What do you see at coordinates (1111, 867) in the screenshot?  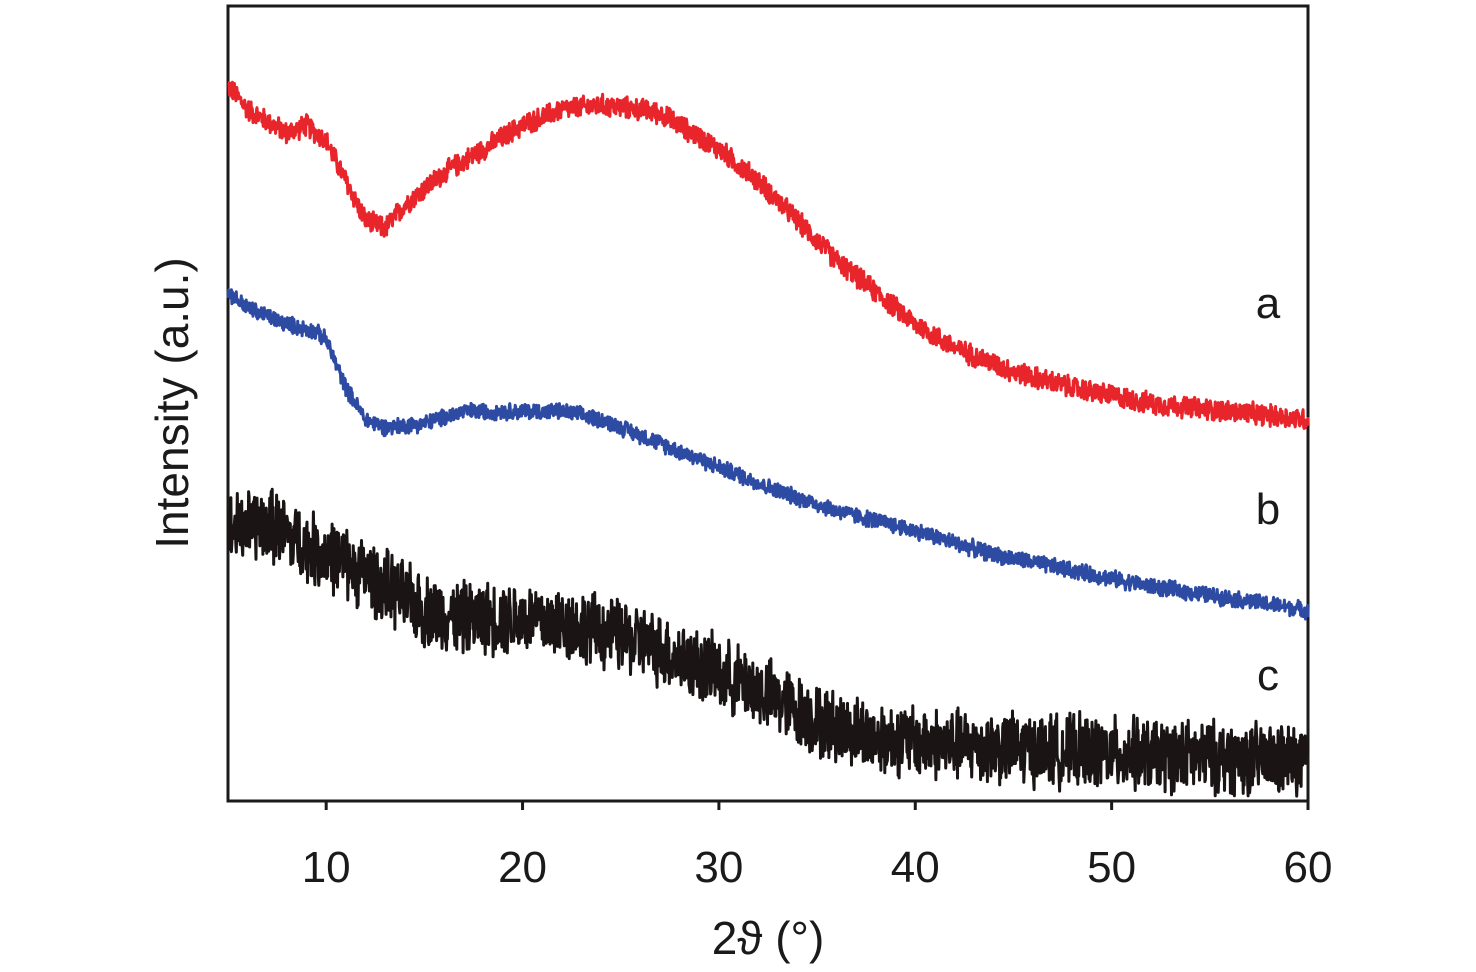 I see `x-tick-label: 50` at bounding box center [1111, 867].